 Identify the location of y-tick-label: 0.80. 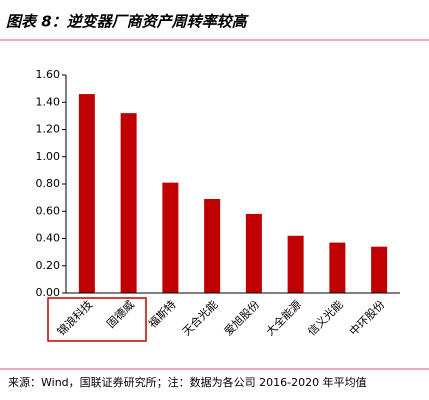
(48, 183).